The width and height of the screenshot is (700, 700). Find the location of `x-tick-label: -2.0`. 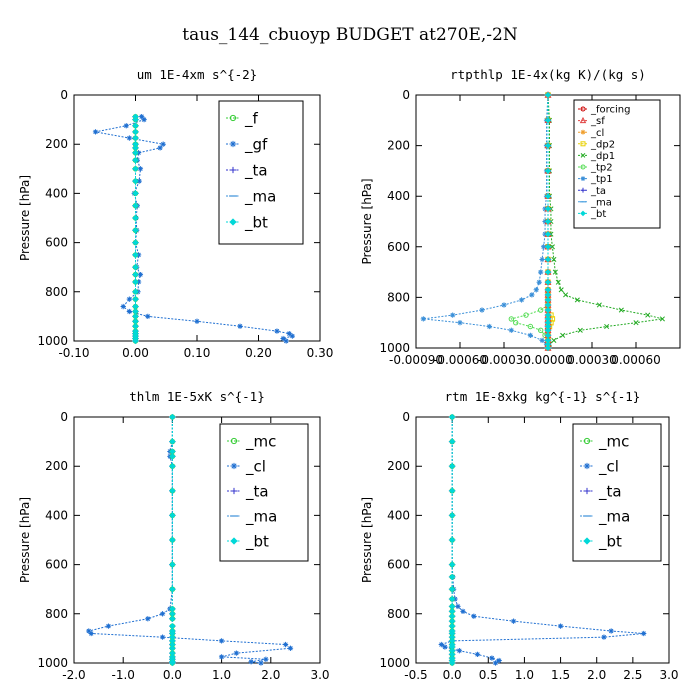

x-tick-label: -2.0 is located at coordinates (73, 675).